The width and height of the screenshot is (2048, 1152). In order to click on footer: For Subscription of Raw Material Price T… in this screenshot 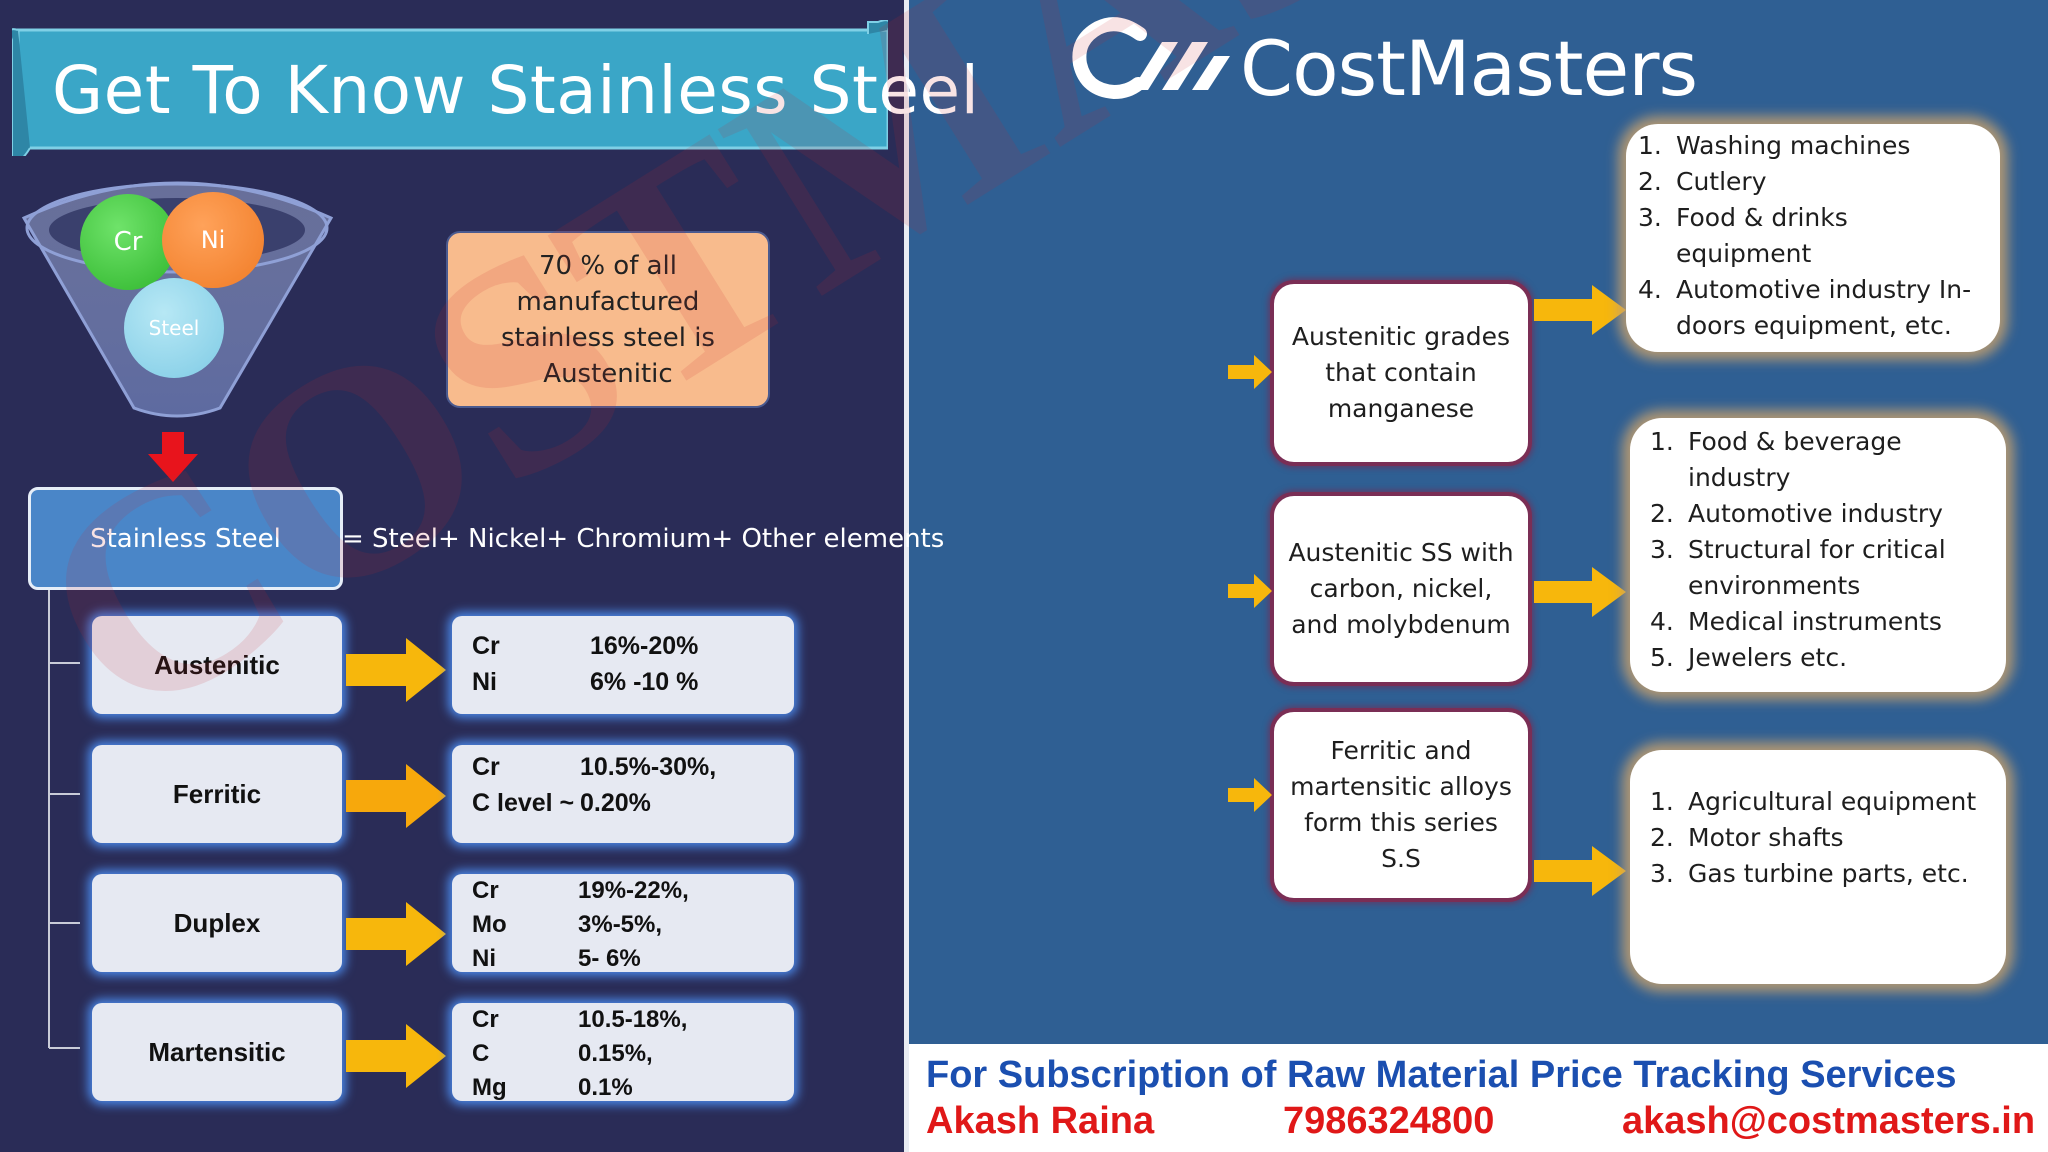, I will do `click(1477, 1098)`.